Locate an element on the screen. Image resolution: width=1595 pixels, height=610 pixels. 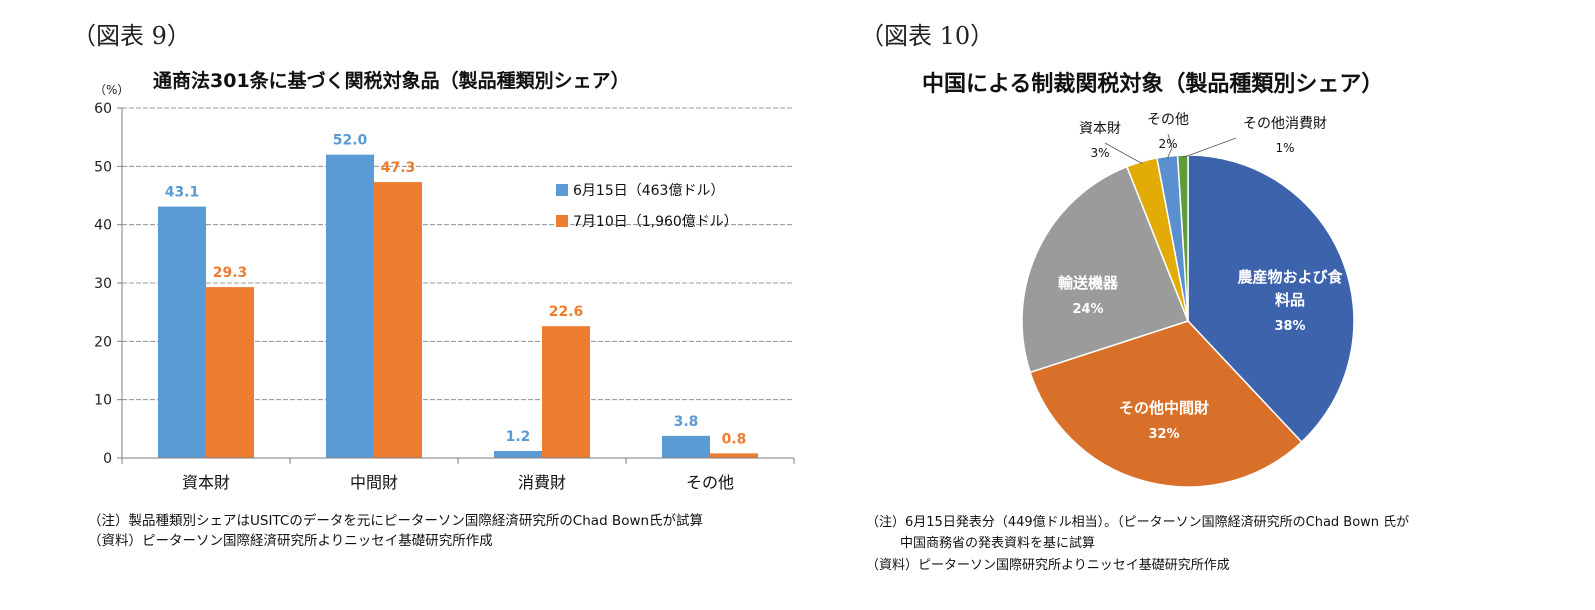
figure10-label: （図表 10） is located at coordinates (927, 36).